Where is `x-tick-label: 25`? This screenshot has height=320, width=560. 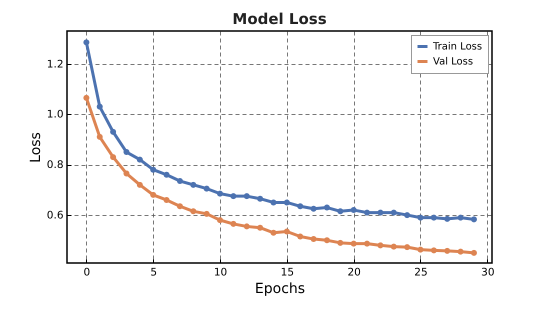
x-tick-label: 25 is located at coordinates (421, 272).